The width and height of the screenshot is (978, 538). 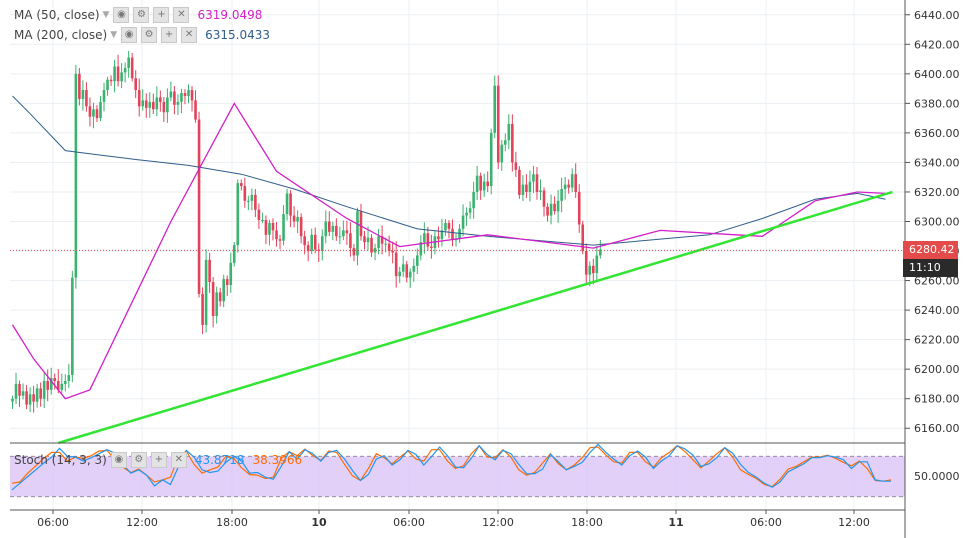 I want to click on legend-stoch: Stoch (14, 3, 3) ◉ ⚙ + ✕ 43.8718 38.3966, so click(x=158, y=460).